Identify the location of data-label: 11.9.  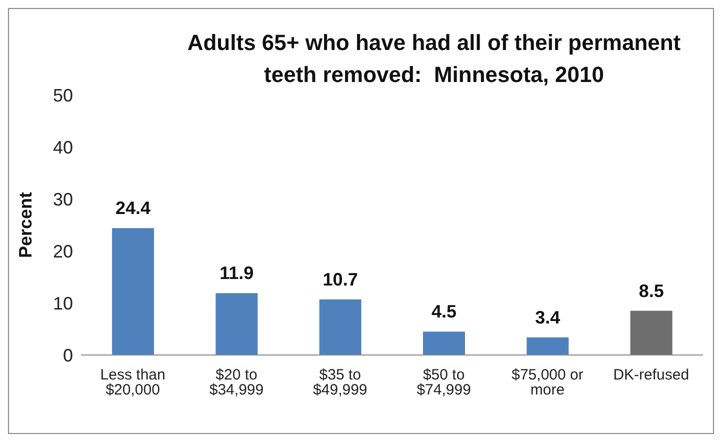
(237, 273).